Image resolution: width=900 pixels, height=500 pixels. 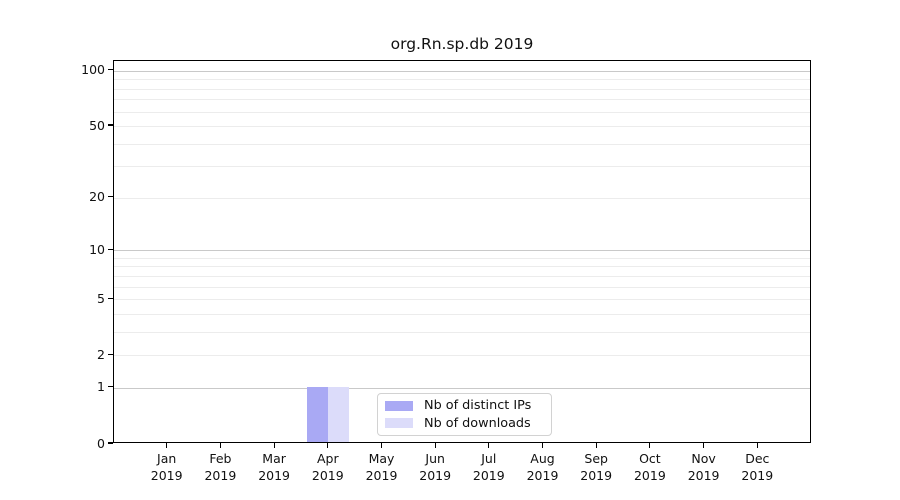 What do you see at coordinates (327, 467) in the screenshot?
I see `x-tick-label-apr: Apr 2019` at bounding box center [327, 467].